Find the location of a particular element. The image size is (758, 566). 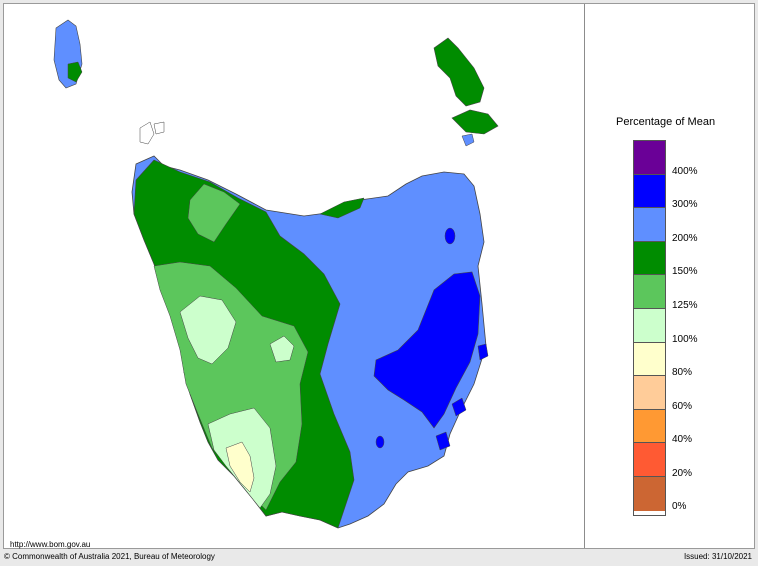

green-100-zone-inner is located at coordinates (282, 349).